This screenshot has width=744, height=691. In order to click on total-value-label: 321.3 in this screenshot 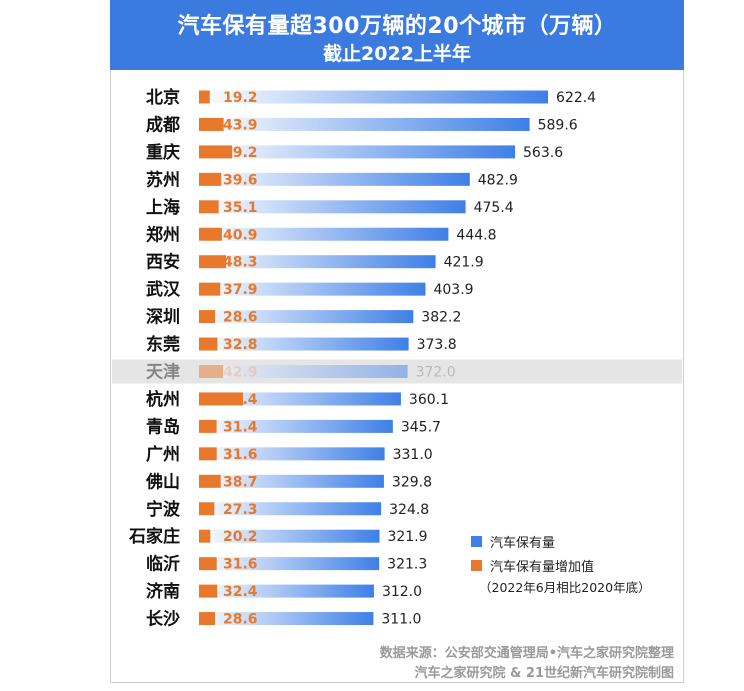, I will do `click(407, 565)`.